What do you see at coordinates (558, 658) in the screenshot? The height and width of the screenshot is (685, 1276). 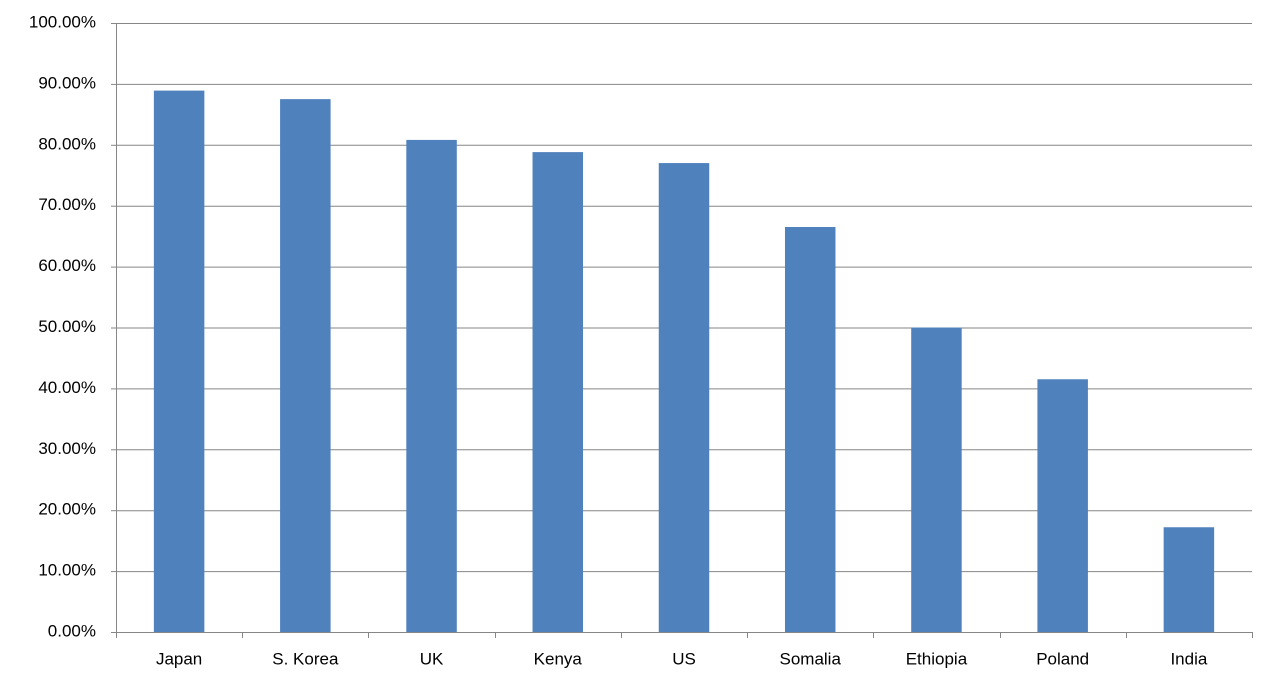 I see `x-tick-label: Kenya` at bounding box center [558, 658].